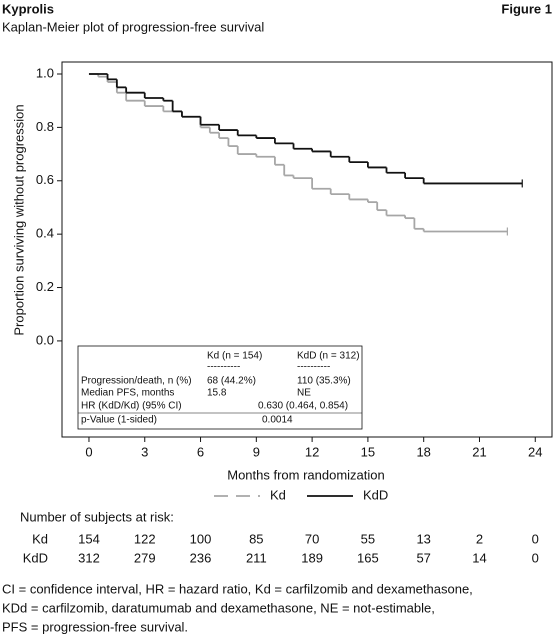 The height and width of the screenshot is (639, 556). I want to click on x-tick-label: 24, so click(535, 451).